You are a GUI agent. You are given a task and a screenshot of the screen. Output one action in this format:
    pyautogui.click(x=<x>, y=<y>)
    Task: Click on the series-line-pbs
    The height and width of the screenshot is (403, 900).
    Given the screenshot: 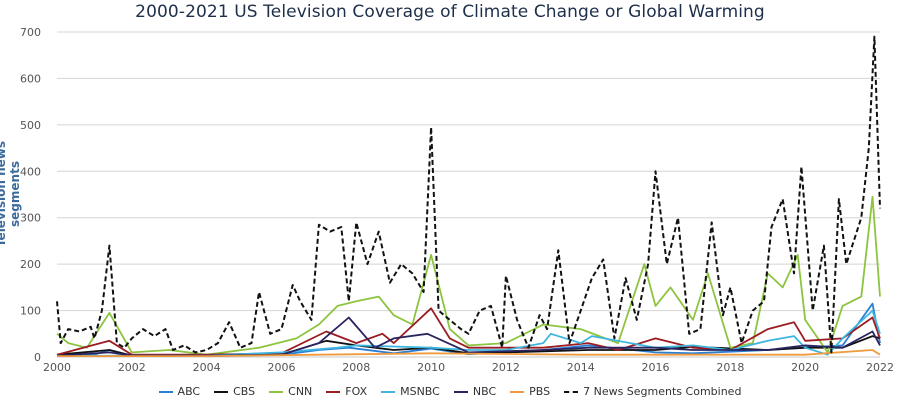 What is the action you would take?
    pyautogui.click(x=469, y=353)
    